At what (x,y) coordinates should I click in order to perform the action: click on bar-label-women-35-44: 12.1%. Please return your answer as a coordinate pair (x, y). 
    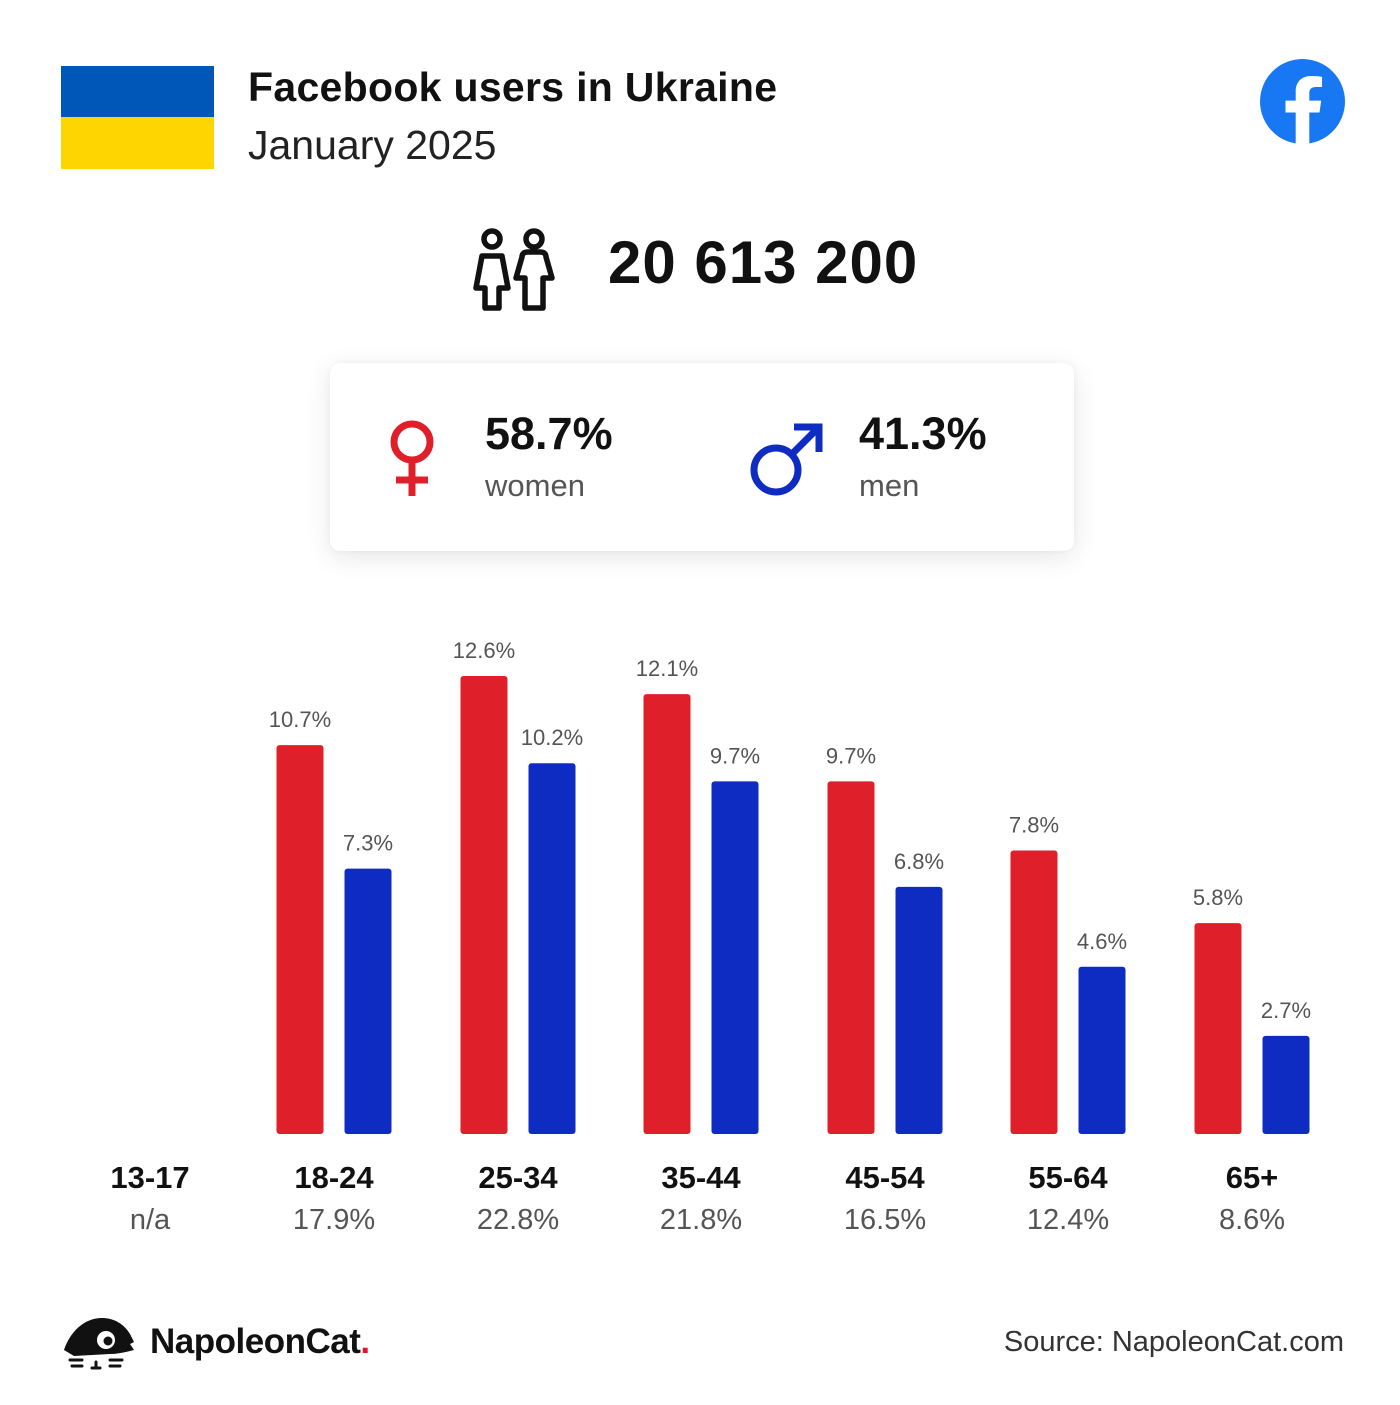
    Looking at the image, I should click on (667, 668).